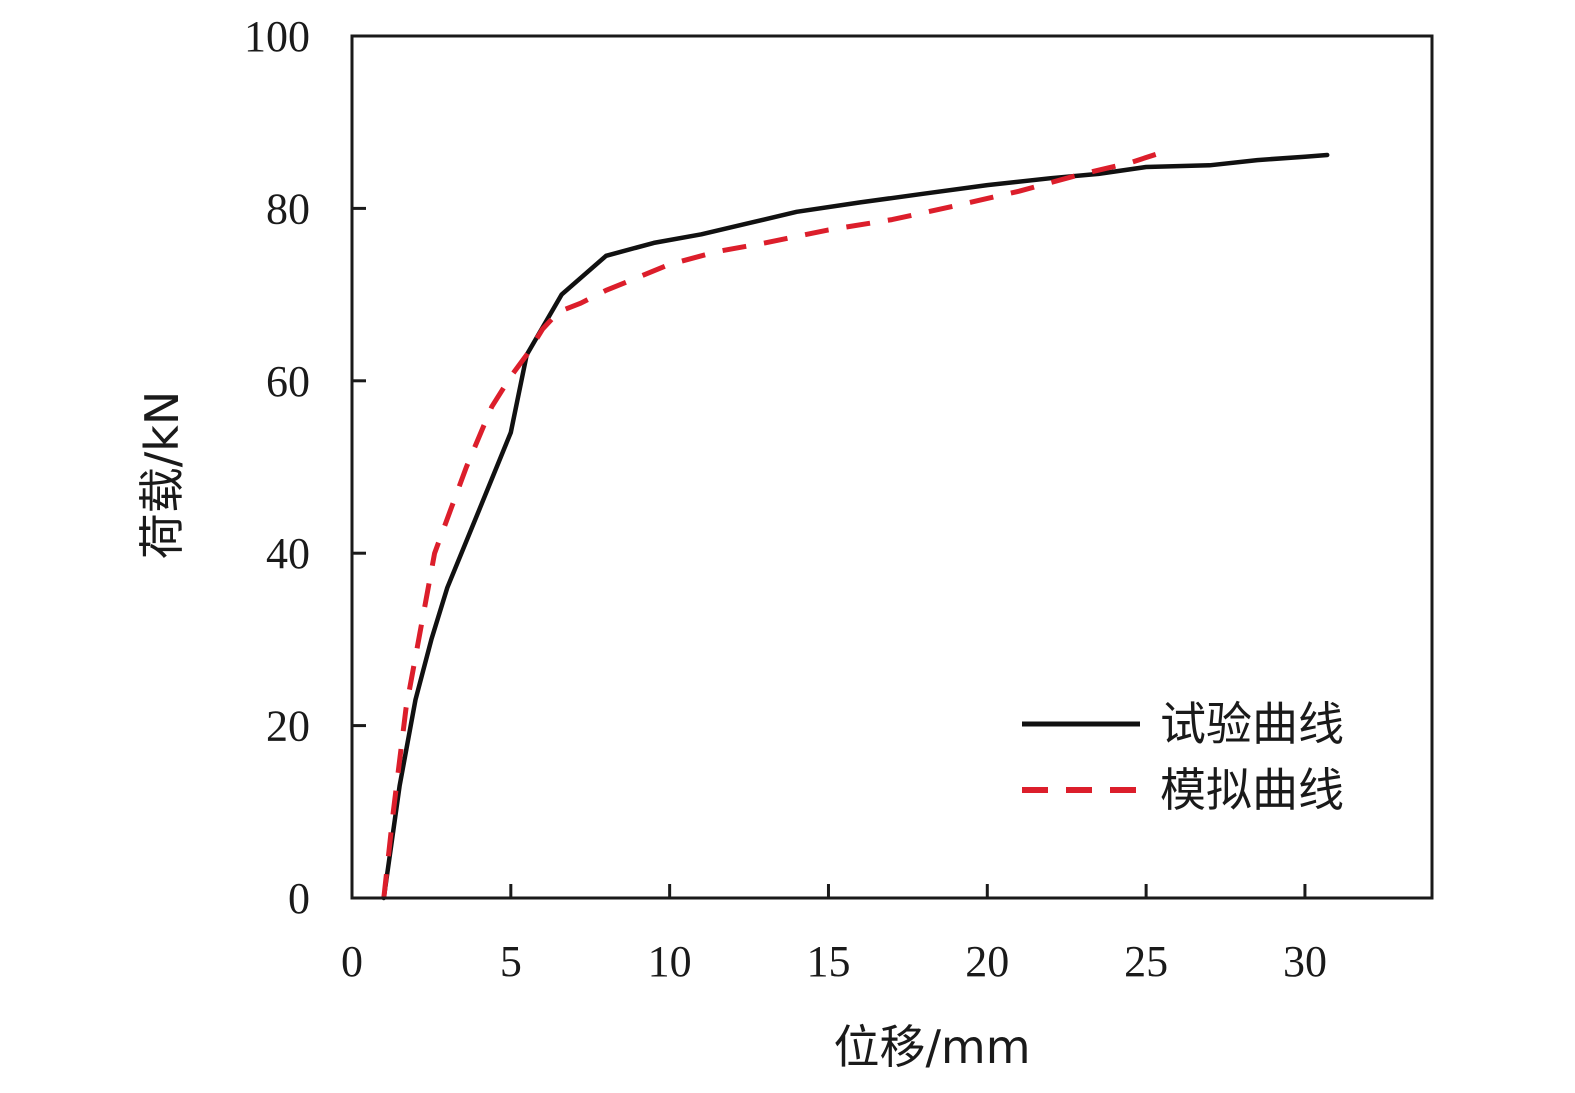  What do you see at coordinates (305, 467) in the screenshot?
I see `y-axis-ticks: 0 20 40 60 80 100` at bounding box center [305, 467].